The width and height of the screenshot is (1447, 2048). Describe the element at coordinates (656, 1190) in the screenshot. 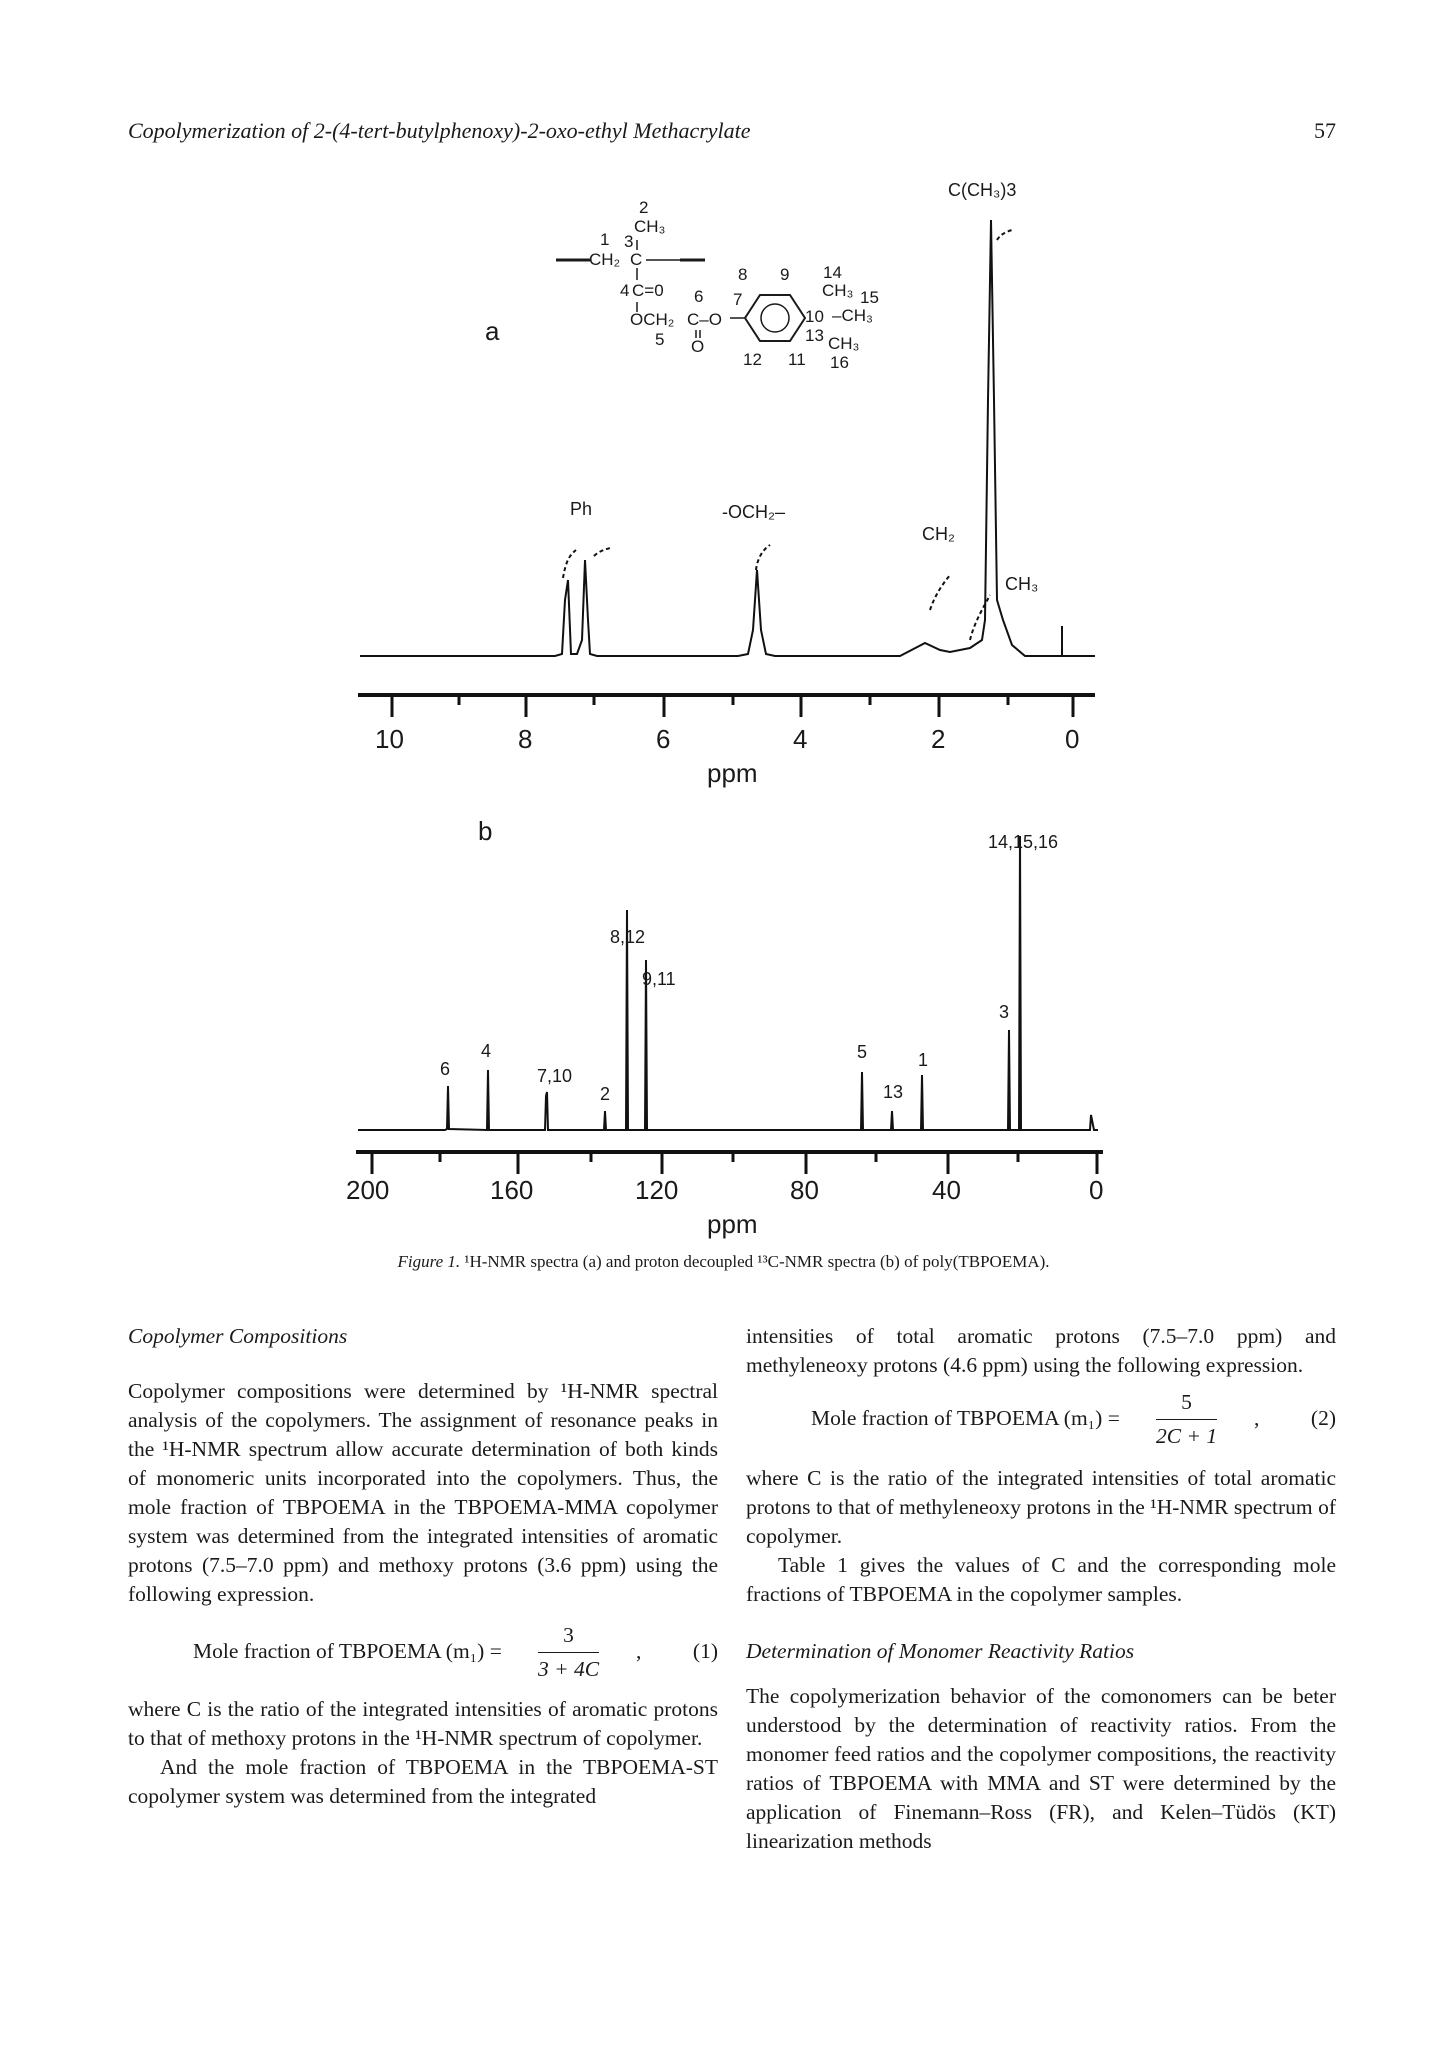

I see `tick-label-120: 120` at that location.